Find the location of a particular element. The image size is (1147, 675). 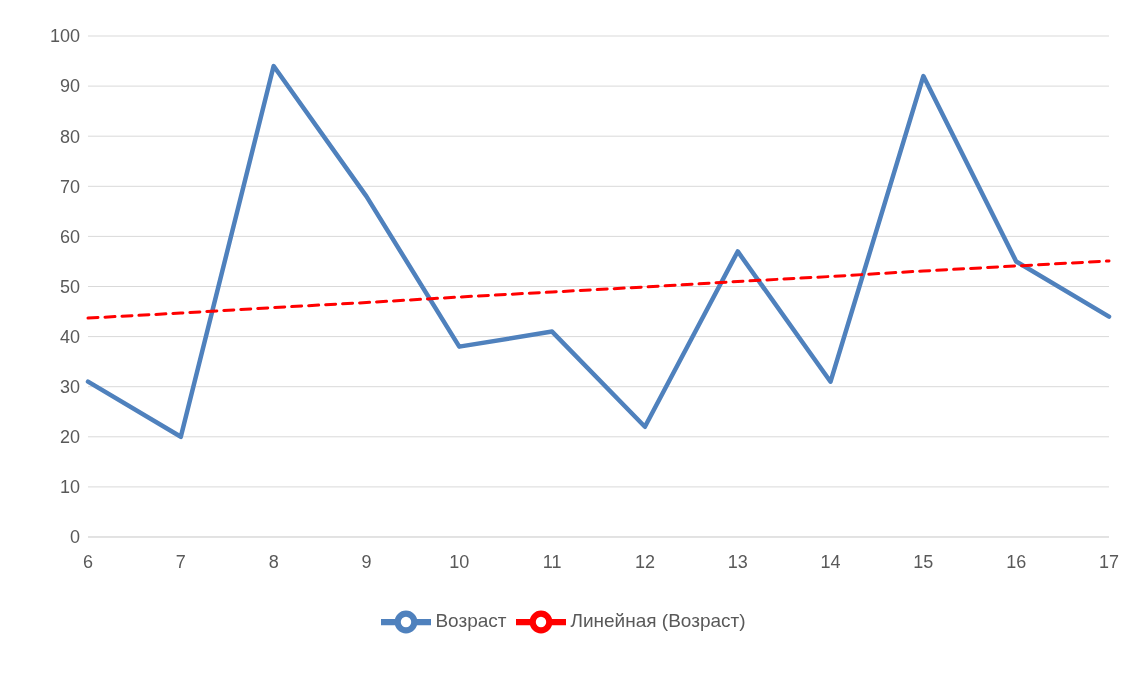

x-tick-label: 13 is located at coordinates (737, 561).